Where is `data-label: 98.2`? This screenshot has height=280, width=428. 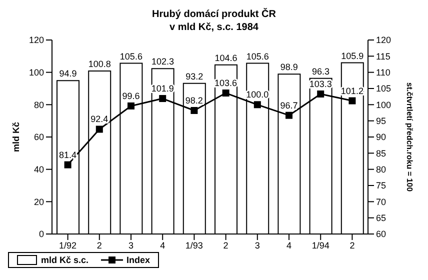 data-label: 98.2 is located at coordinates (194, 100).